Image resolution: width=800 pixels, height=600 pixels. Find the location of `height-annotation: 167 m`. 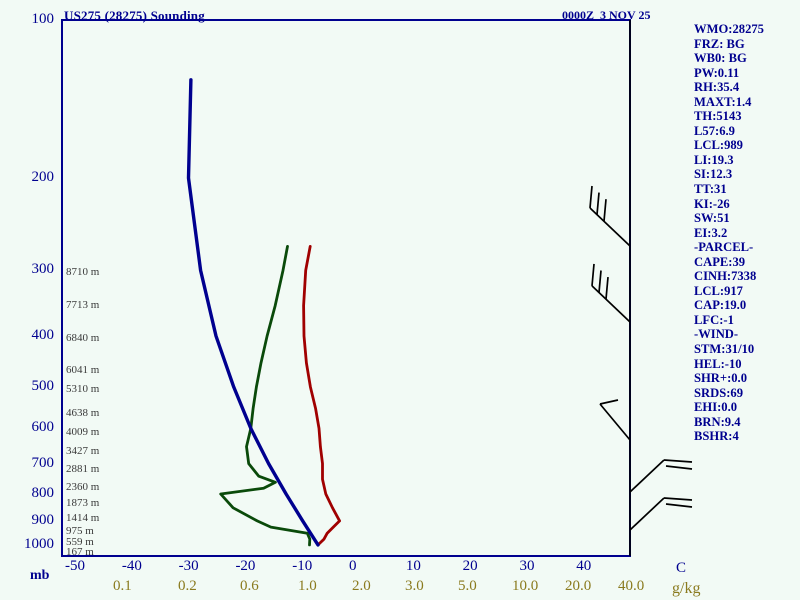

height-annotation: 167 m is located at coordinates (80, 552).